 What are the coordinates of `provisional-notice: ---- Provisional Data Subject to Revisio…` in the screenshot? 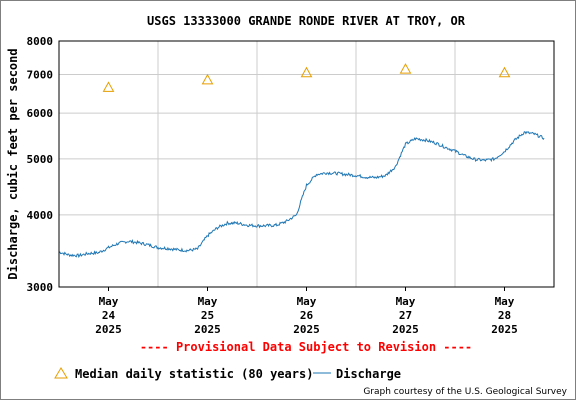 It's located at (306, 347).